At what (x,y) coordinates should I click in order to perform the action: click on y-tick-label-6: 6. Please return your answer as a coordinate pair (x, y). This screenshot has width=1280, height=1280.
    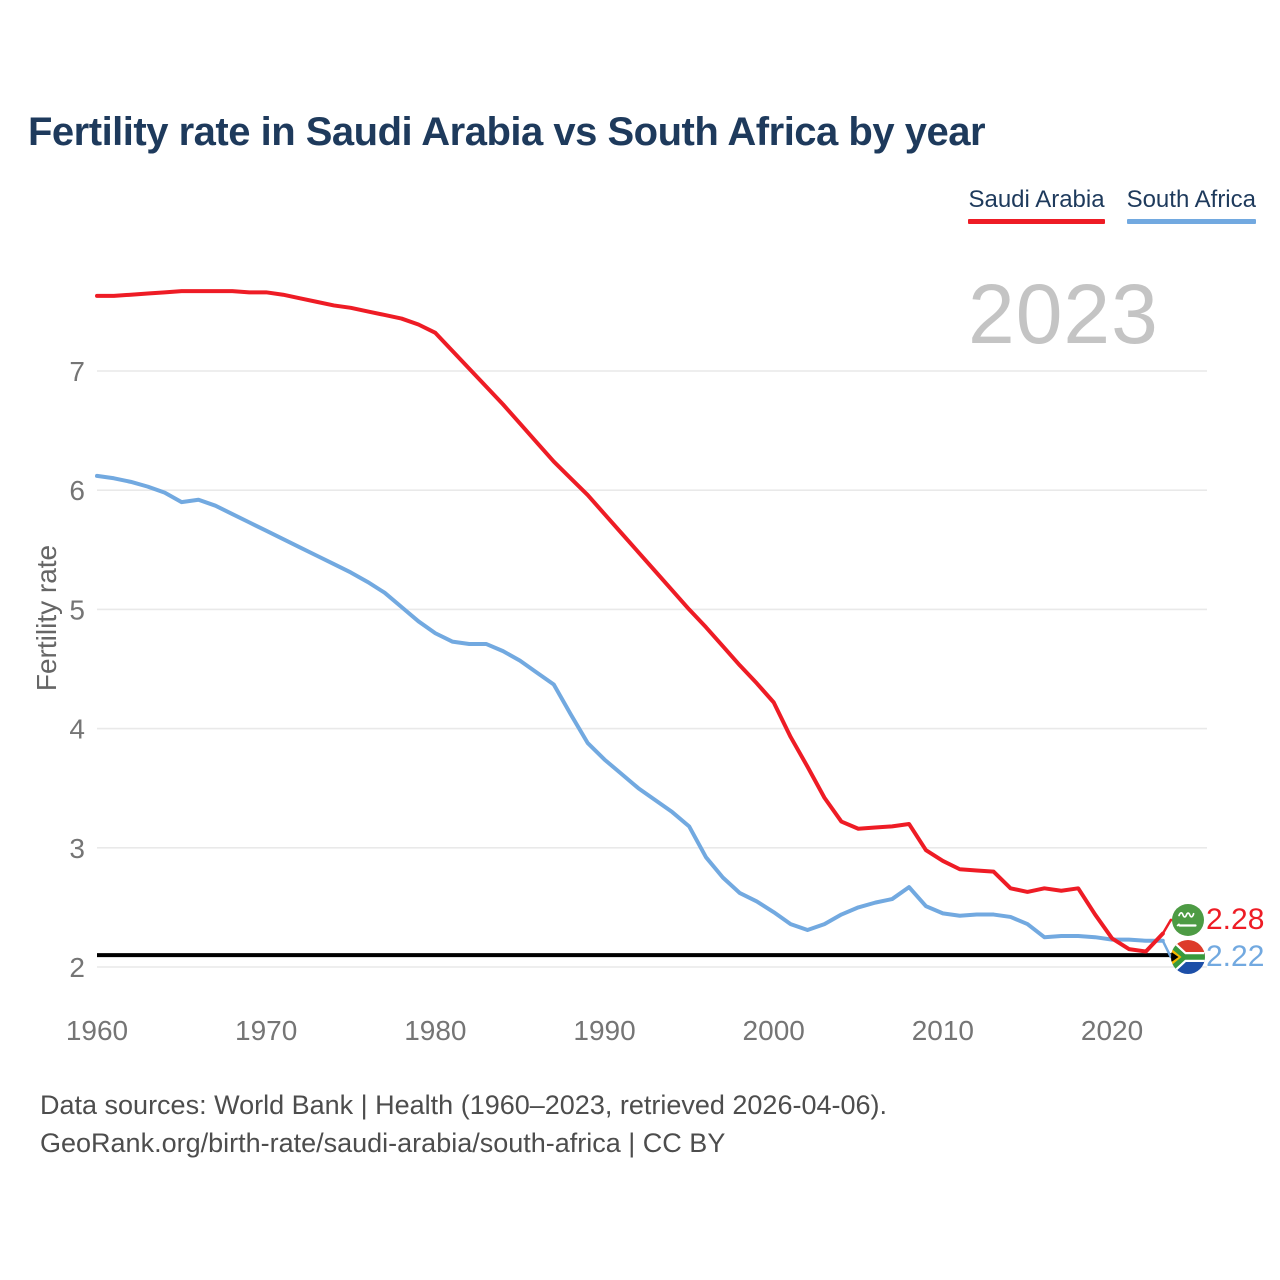
    Looking at the image, I should click on (77, 490).